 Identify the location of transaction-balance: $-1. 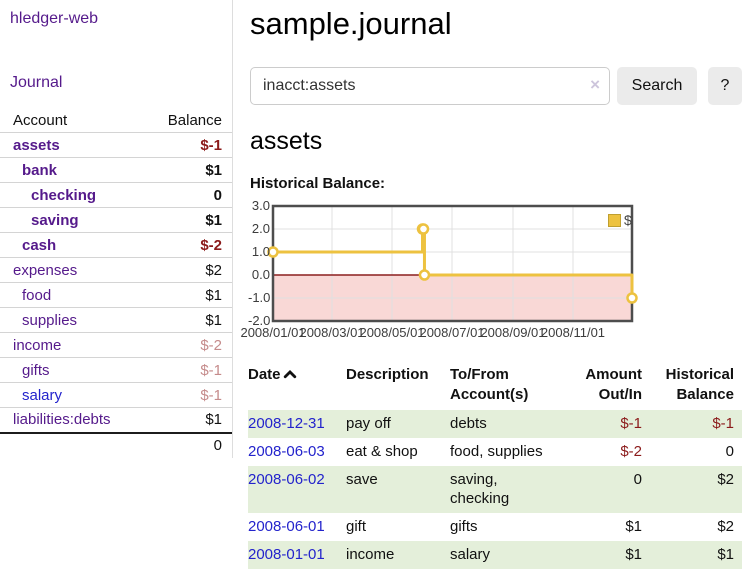
(696, 423).